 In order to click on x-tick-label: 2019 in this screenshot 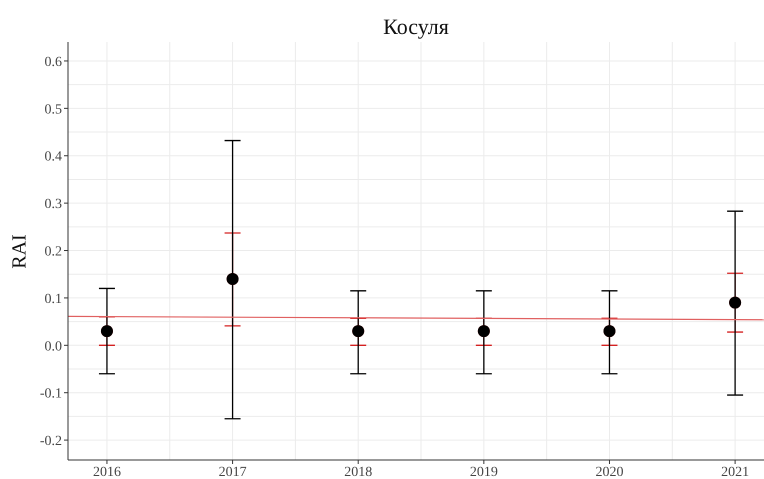, I will do `click(484, 471)`.